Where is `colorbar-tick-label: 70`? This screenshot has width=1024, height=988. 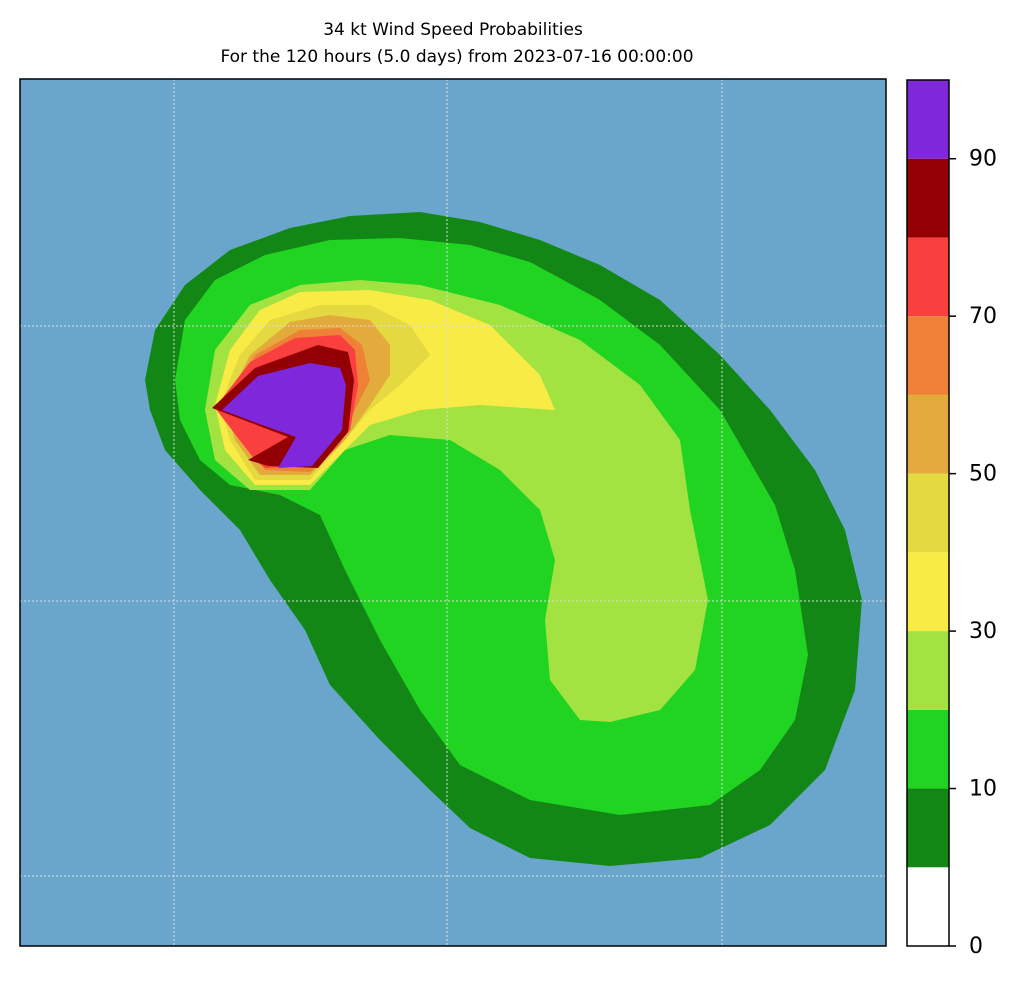
colorbar-tick-label: 70 is located at coordinates (983, 316).